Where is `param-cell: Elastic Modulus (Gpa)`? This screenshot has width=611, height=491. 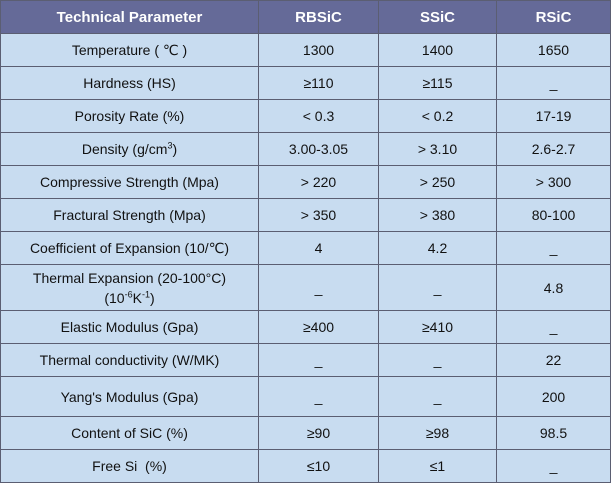 param-cell: Elastic Modulus (Gpa) is located at coordinates (129, 327).